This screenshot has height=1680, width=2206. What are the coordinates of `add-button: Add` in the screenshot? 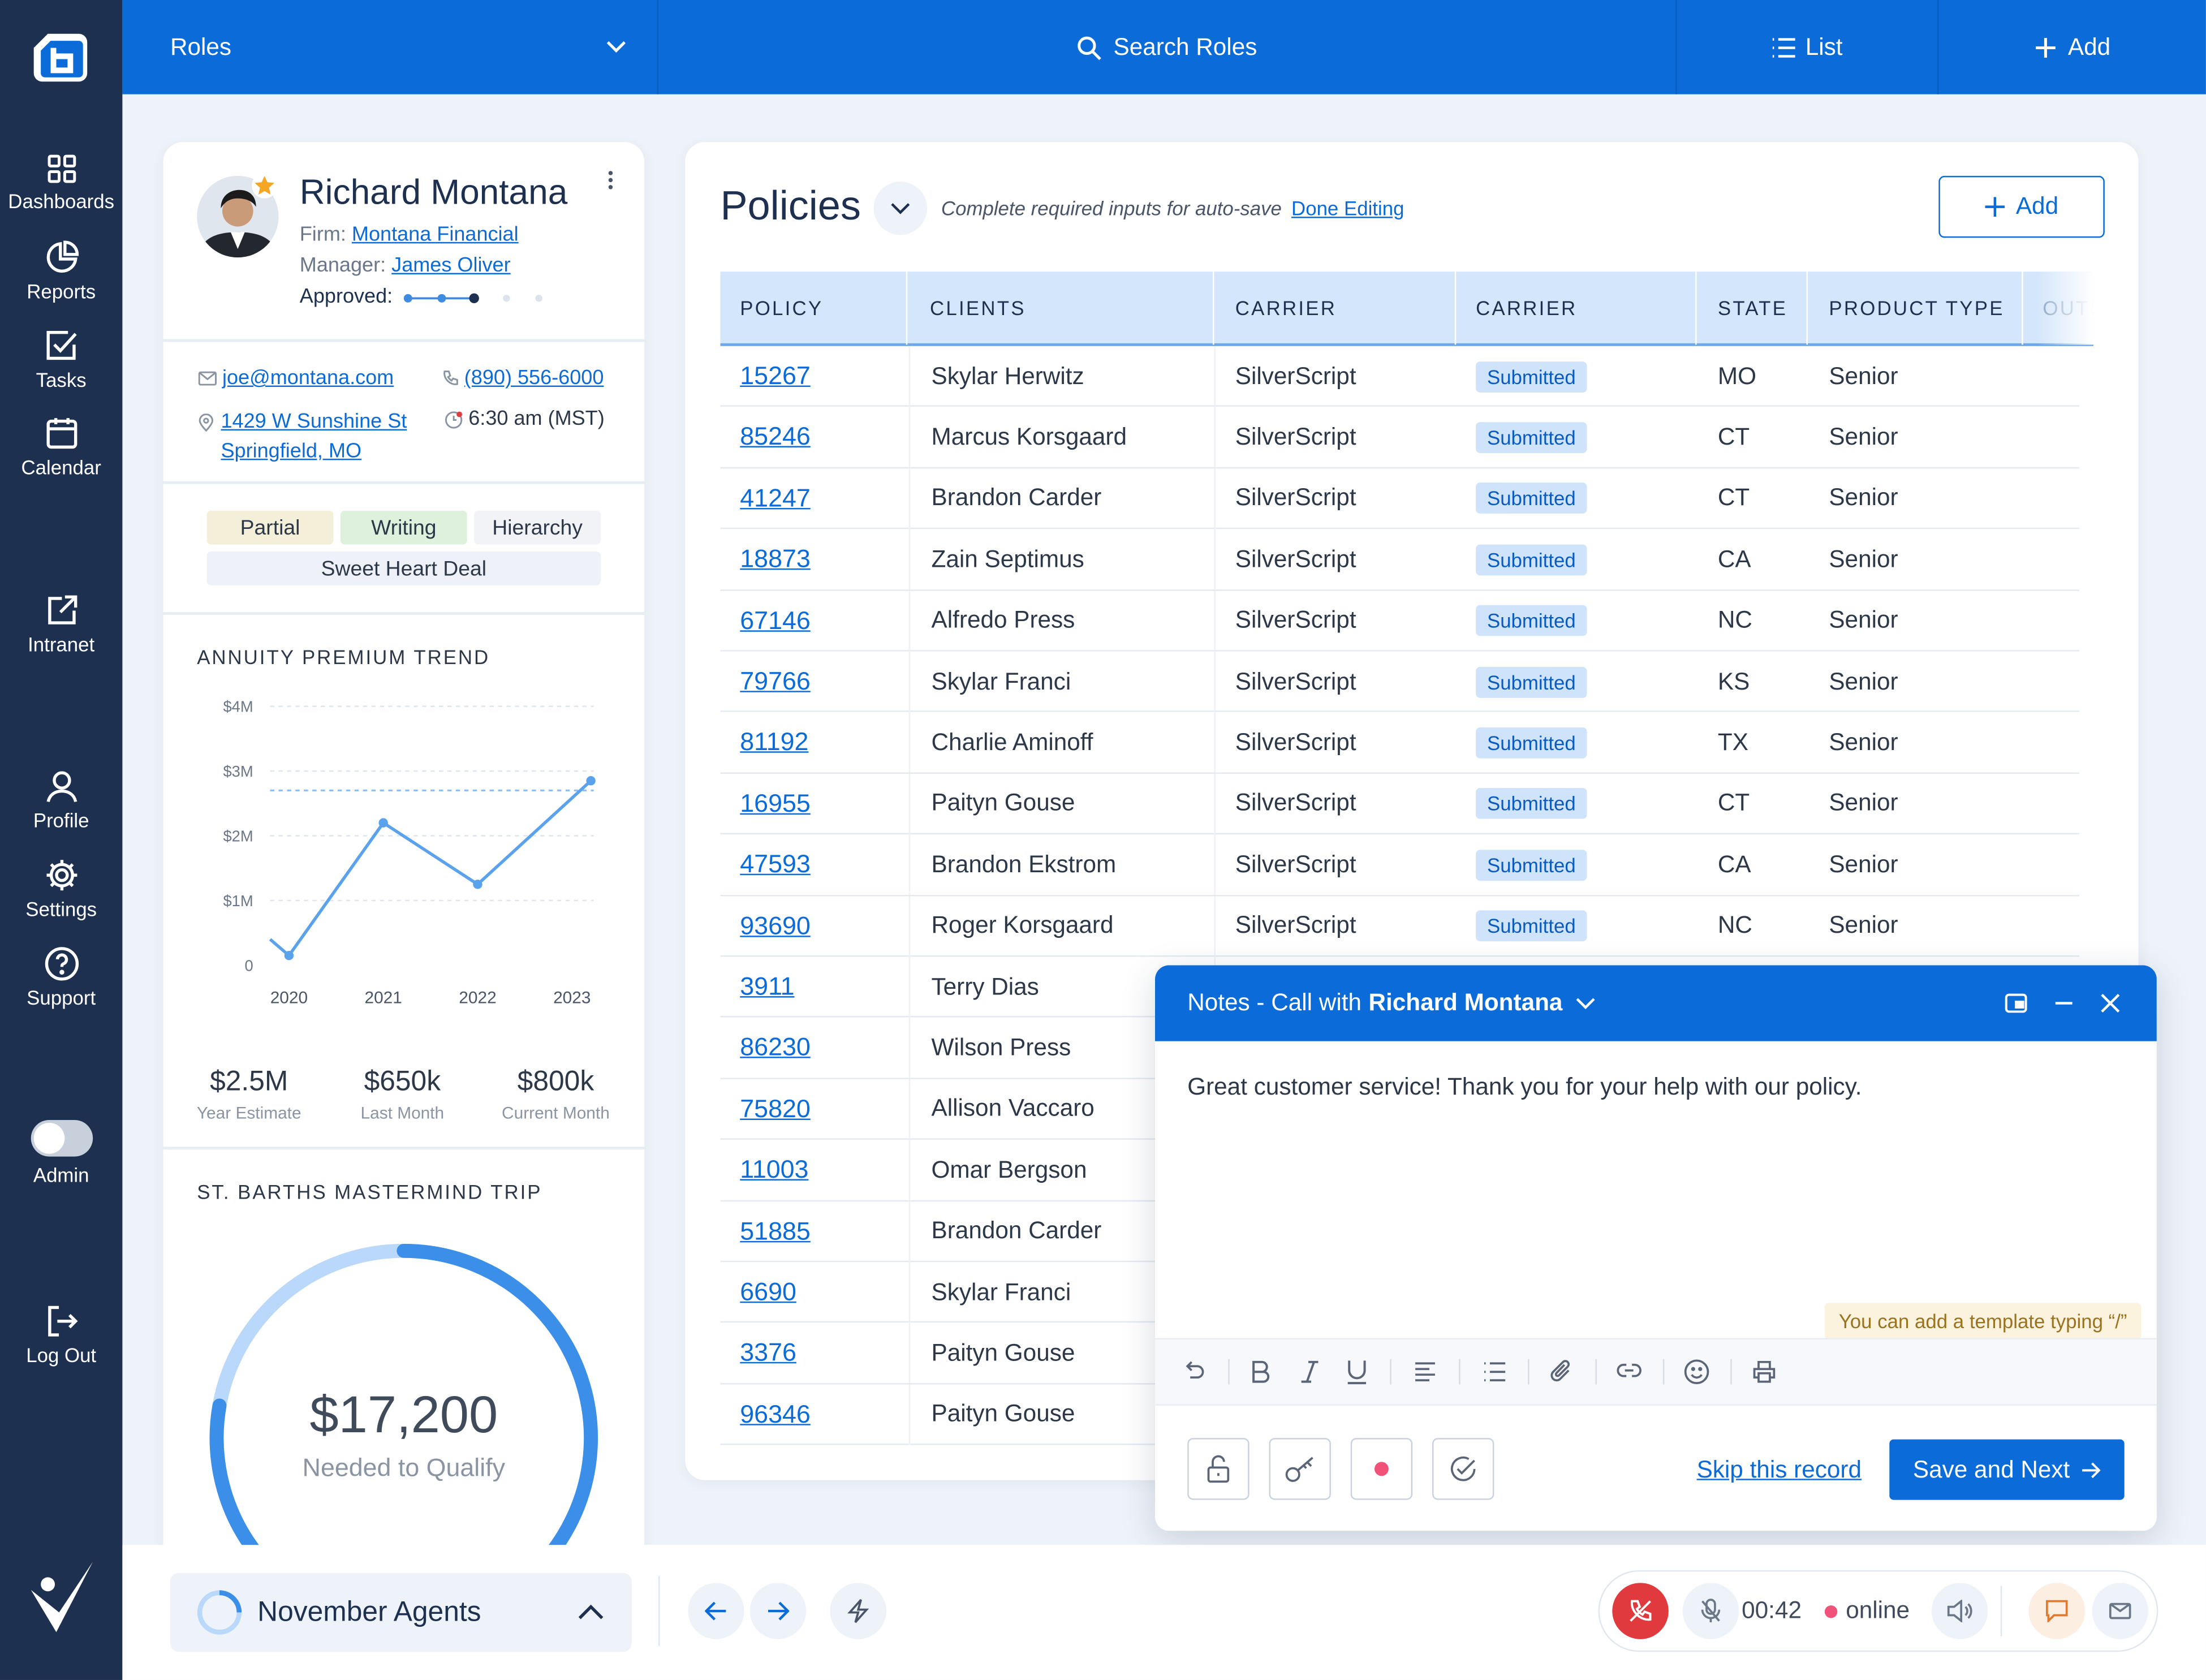 It's located at (2072, 47).